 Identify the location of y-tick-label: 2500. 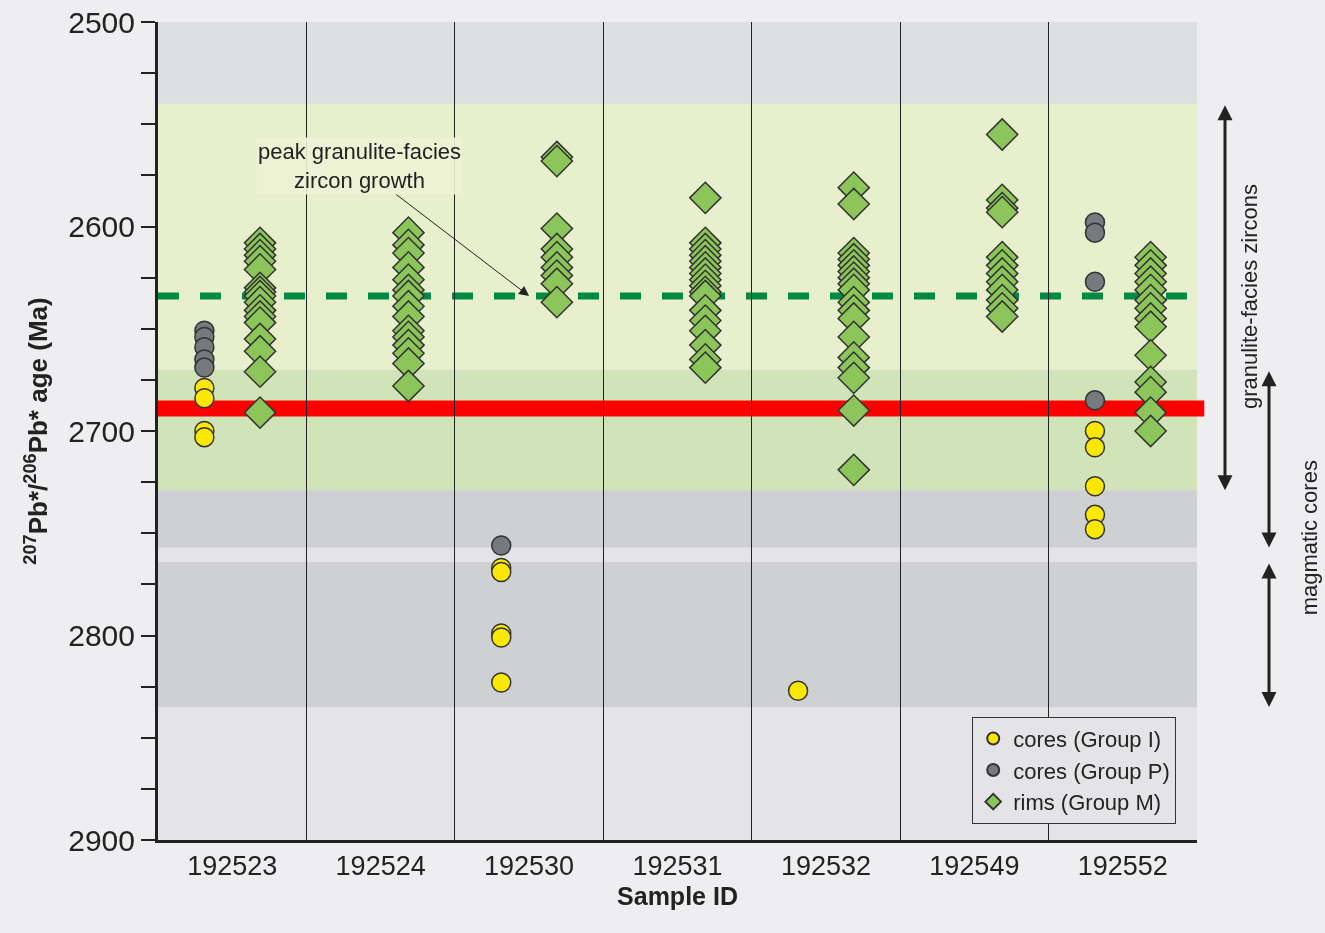
(101, 22).